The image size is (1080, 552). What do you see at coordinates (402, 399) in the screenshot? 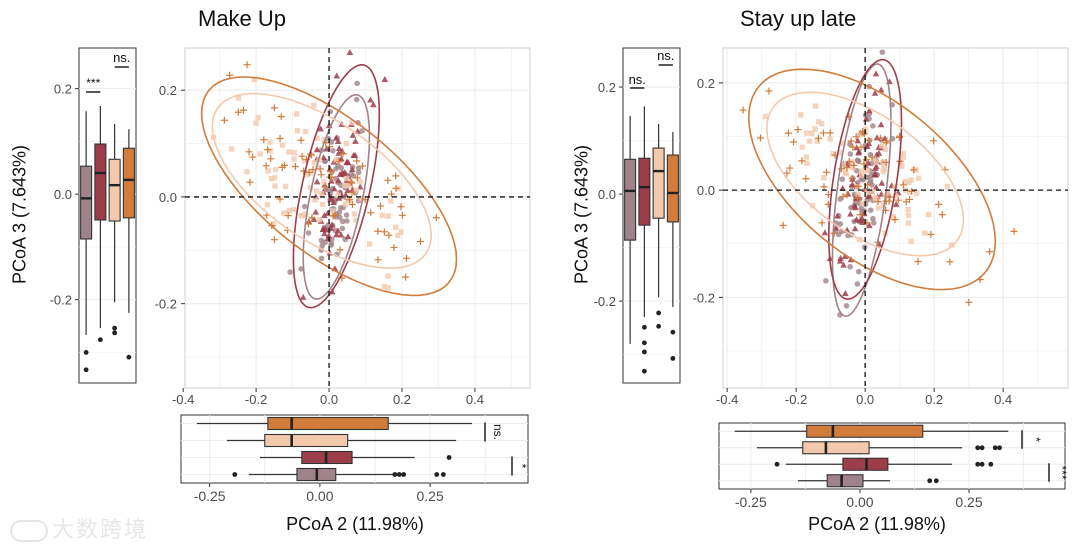
I see `x-tick-label: 0.2` at bounding box center [402, 399].